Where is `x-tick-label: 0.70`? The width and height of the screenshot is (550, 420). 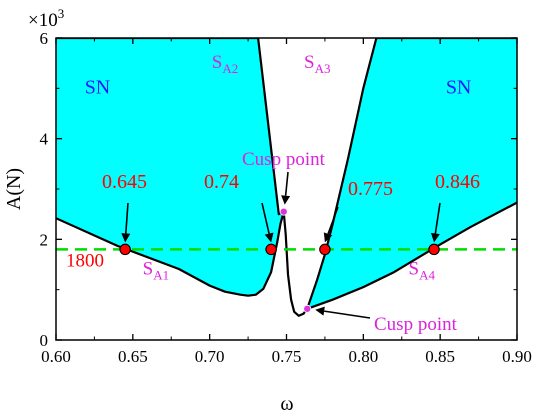 x-tick-label: 0.70 is located at coordinates (210, 356).